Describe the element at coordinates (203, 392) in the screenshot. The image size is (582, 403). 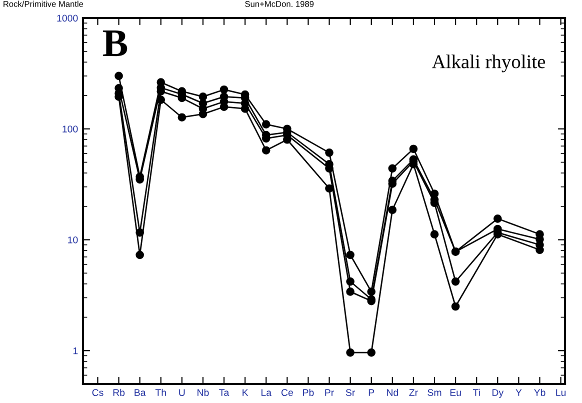
I see `x-tick-label: Nb` at that location.